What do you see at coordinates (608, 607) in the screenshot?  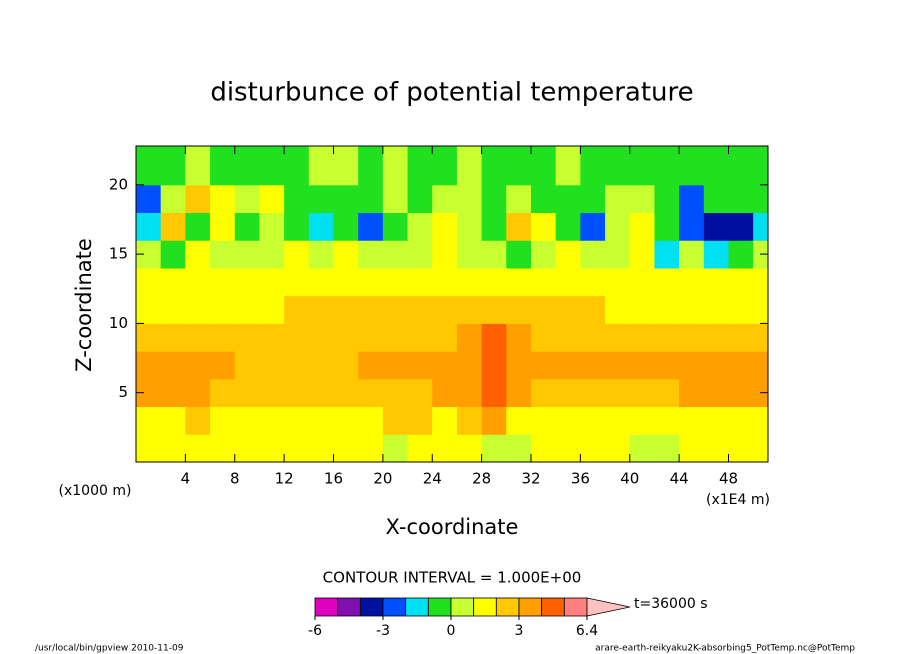 I see `colorbar-arrow` at bounding box center [608, 607].